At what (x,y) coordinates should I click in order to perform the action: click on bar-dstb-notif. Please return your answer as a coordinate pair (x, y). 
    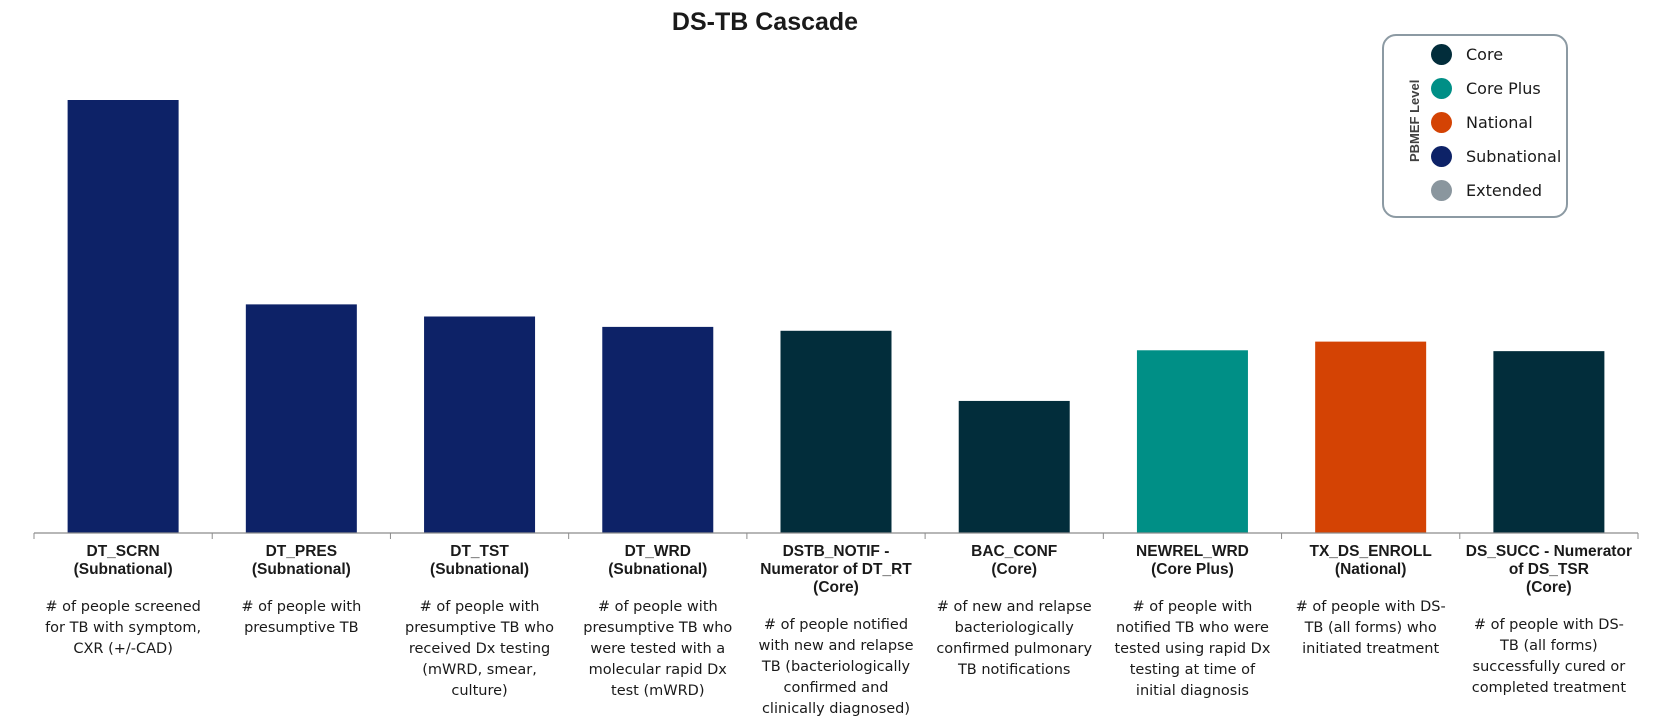
    Looking at the image, I should click on (836, 431).